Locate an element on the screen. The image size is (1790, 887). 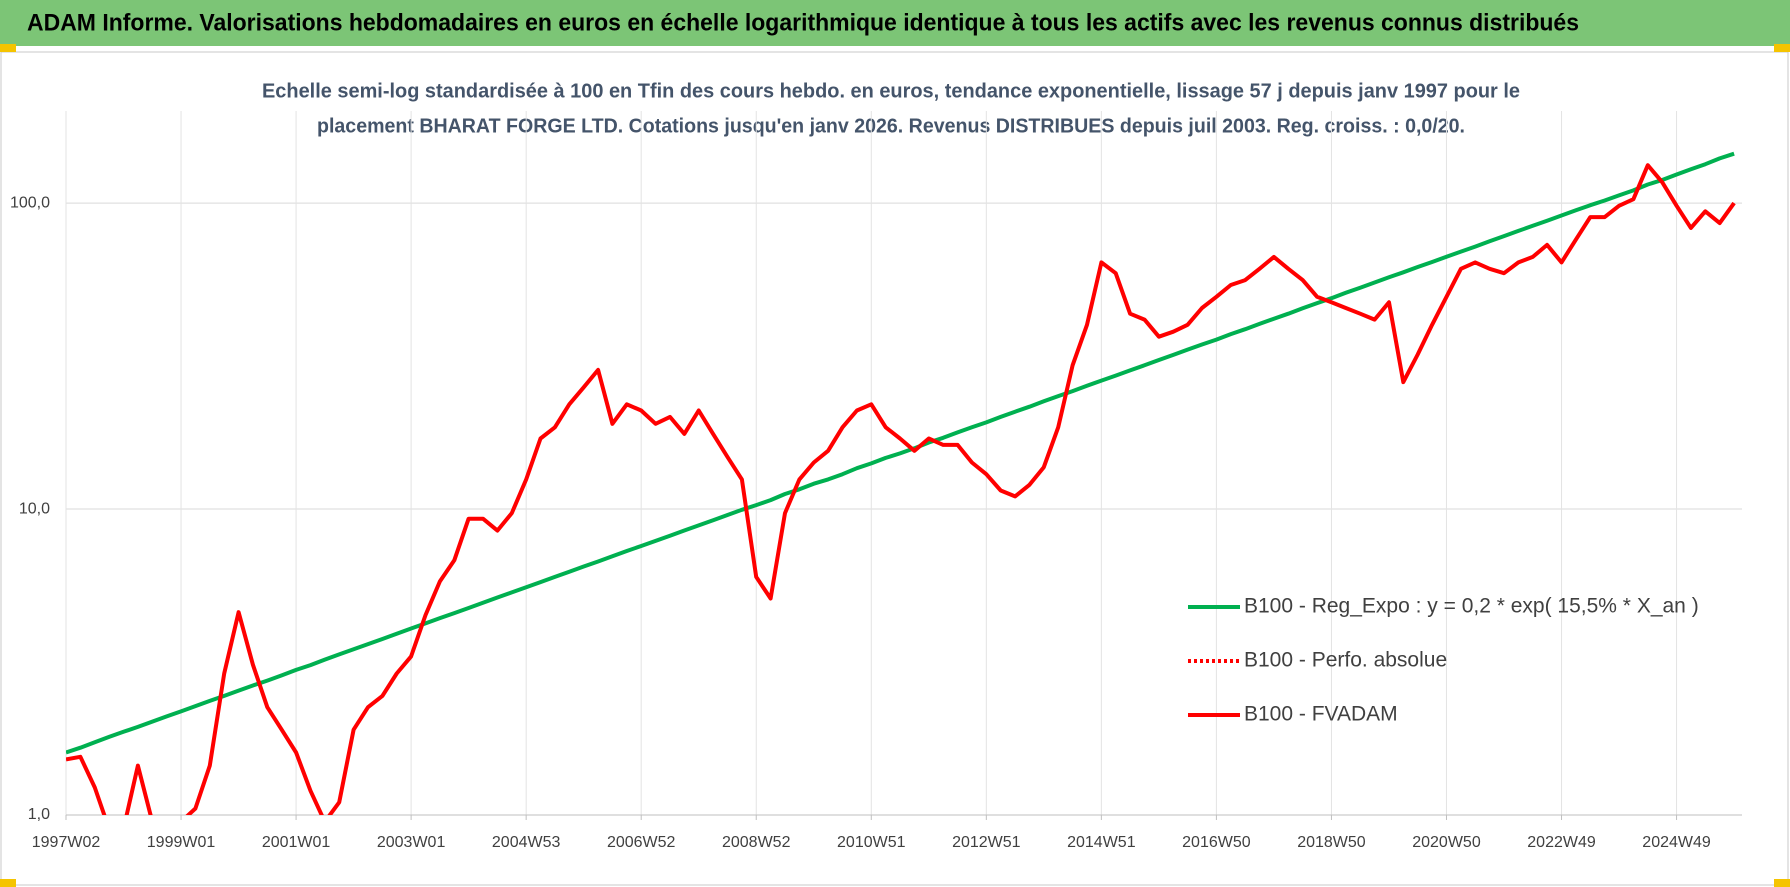
x-tick-label: 2014W51 is located at coordinates (1101, 842).